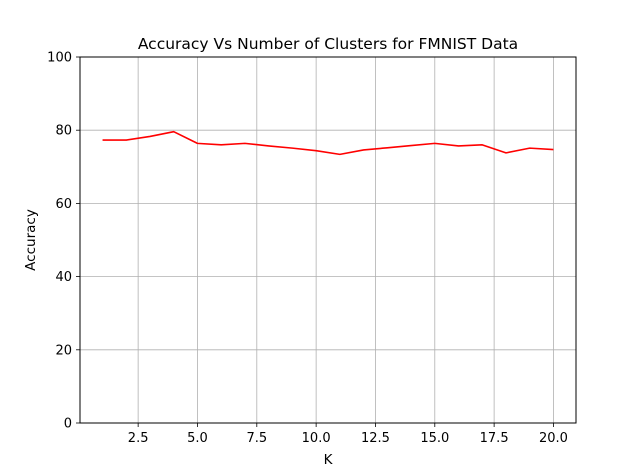 This screenshot has width=640, height=476. What do you see at coordinates (348, 434) in the screenshot?
I see `x-axis-ticks: 2.5 5.0 7.5 10.0 12.5 15.0 17.5 20.0` at bounding box center [348, 434].